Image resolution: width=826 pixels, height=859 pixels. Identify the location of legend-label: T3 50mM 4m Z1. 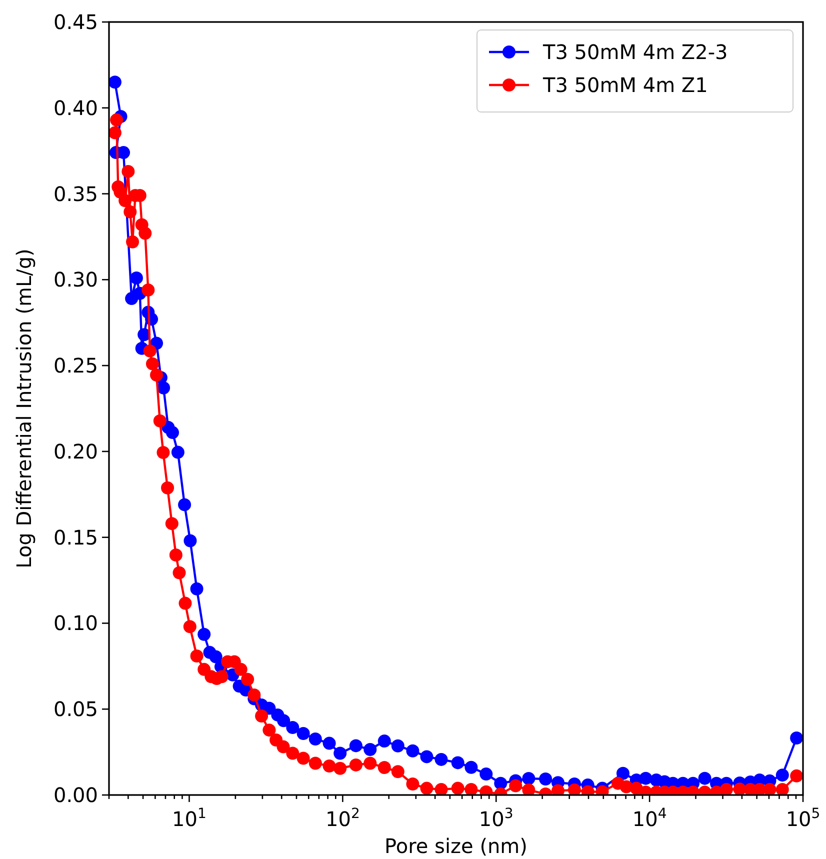
(625, 85).